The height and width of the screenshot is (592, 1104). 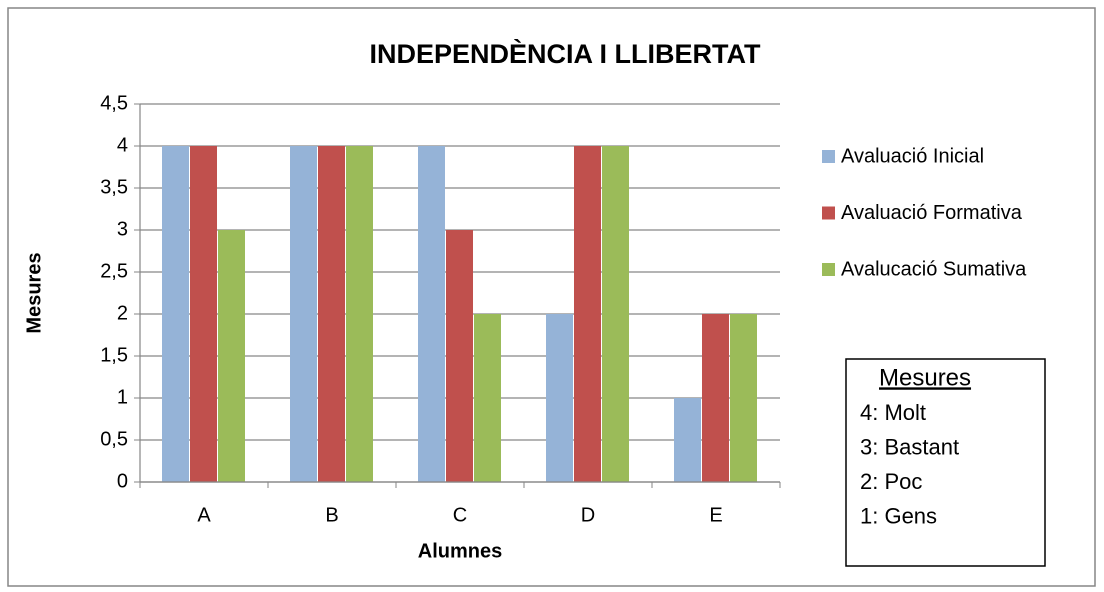 I want to click on chart-title: INDEPENDÈNCIA I LLIBERTAT, so click(x=566, y=53).